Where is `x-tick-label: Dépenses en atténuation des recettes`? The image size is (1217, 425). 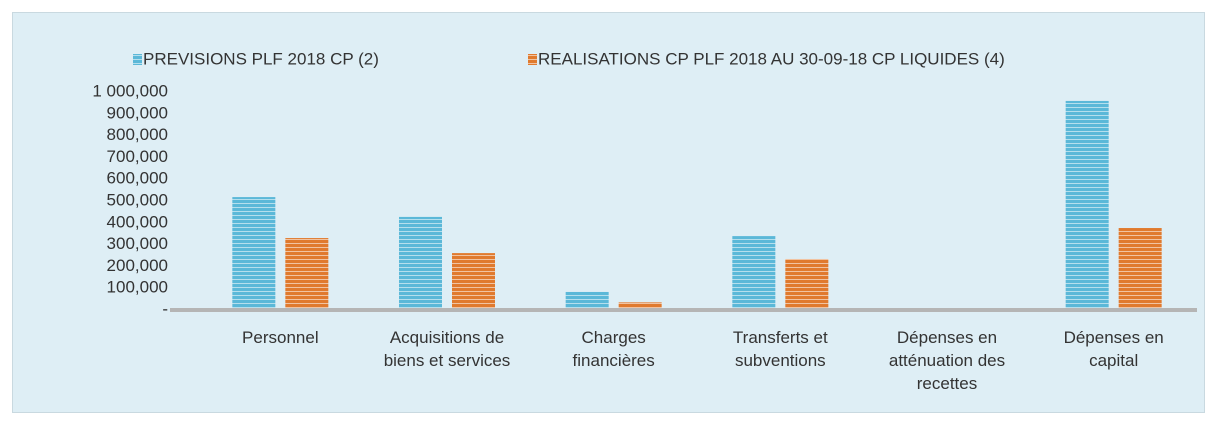
x-tick-label: Dépenses en atténuation des recettes is located at coordinates (947, 360).